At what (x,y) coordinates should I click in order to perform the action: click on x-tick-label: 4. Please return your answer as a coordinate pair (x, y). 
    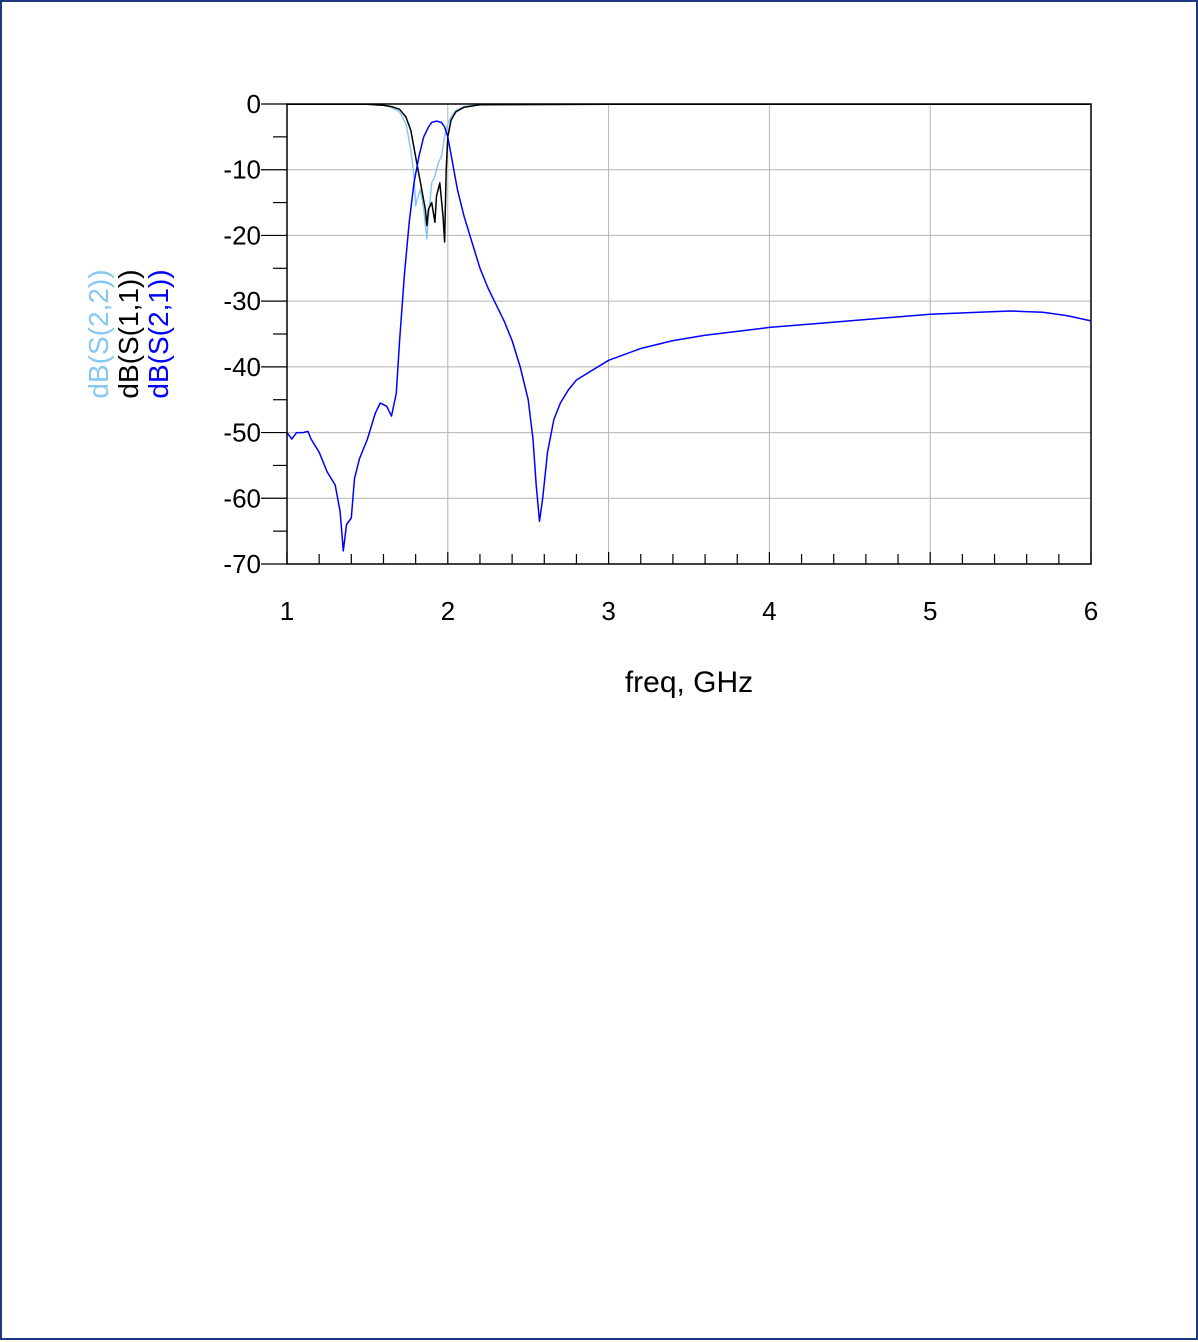
    Looking at the image, I should click on (769, 611).